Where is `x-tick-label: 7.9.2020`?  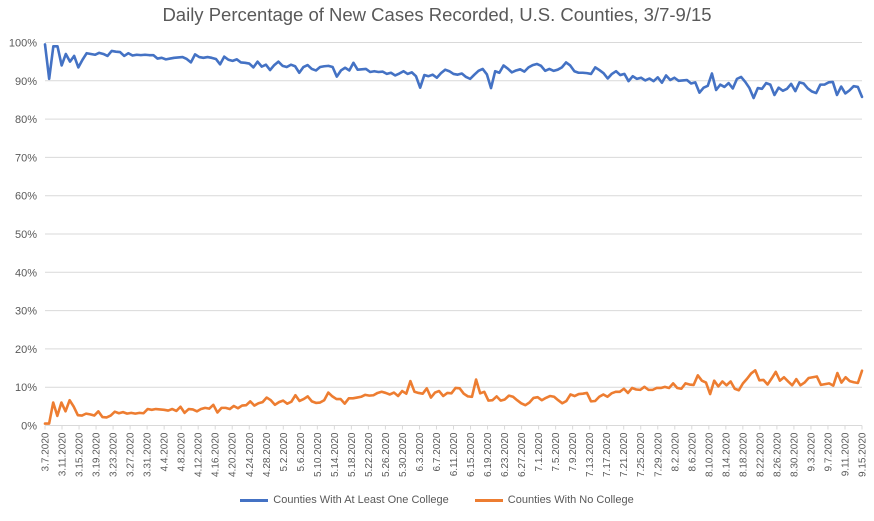
x-tick-label: 7.9.2020 is located at coordinates (573, 451).